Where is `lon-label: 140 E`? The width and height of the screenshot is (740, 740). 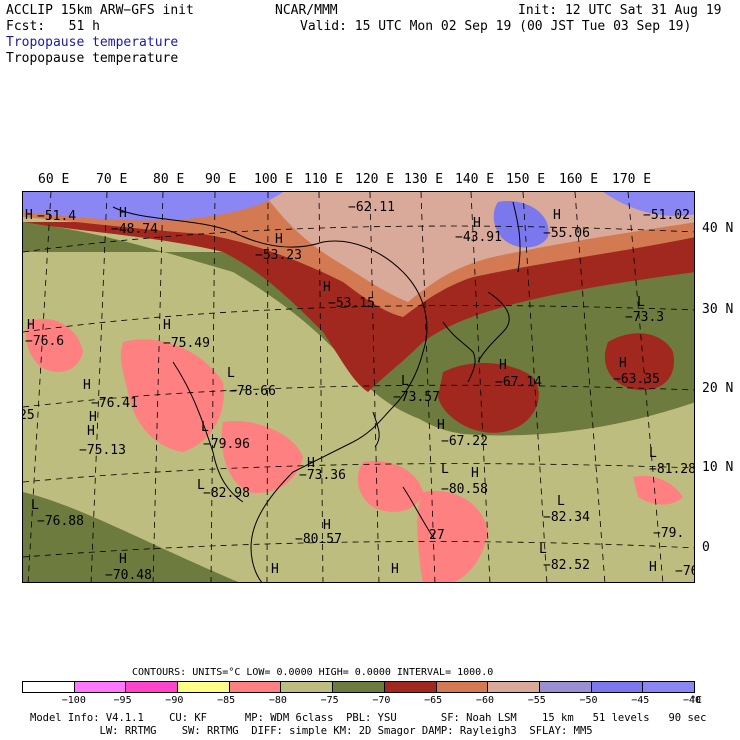 lon-label: 140 E is located at coordinates (475, 179).